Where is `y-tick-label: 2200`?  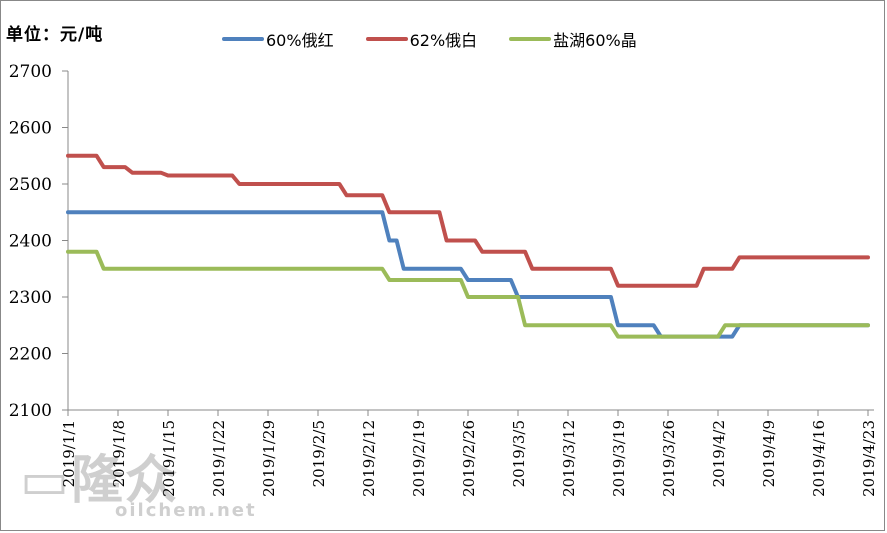 y-tick-label: 2200 is located at coordinates (30, 355).